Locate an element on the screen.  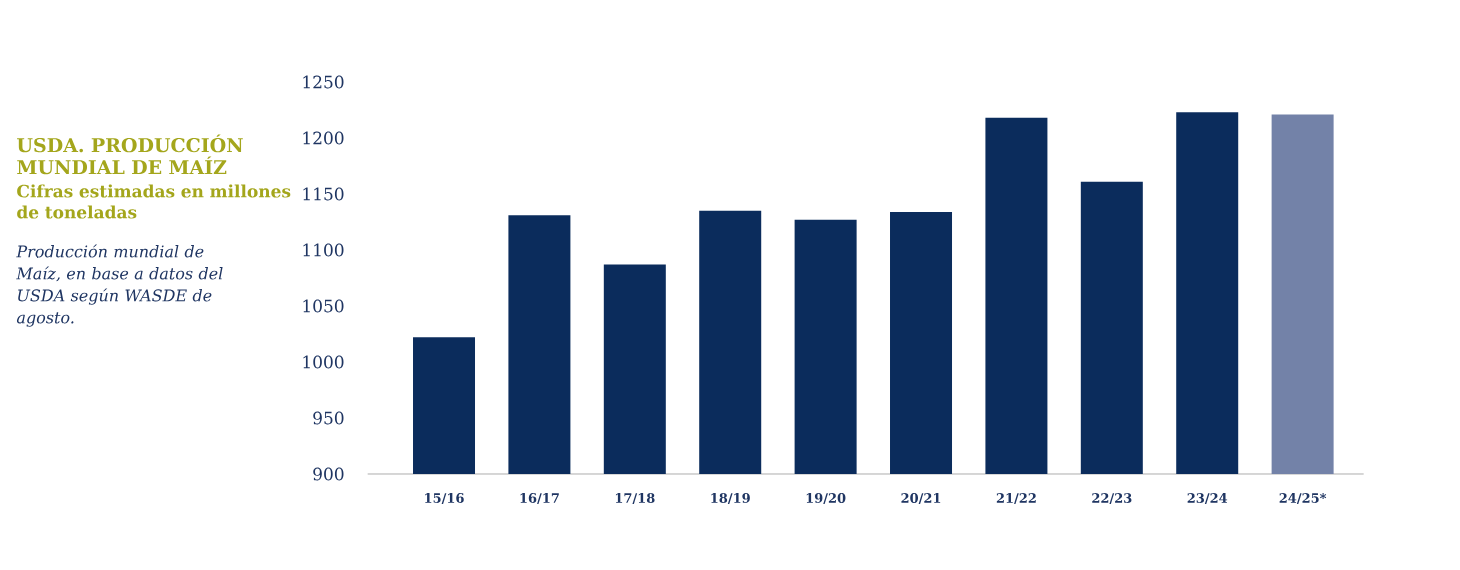
y-tick-label: 1100 is located at coordinates (323, 250).